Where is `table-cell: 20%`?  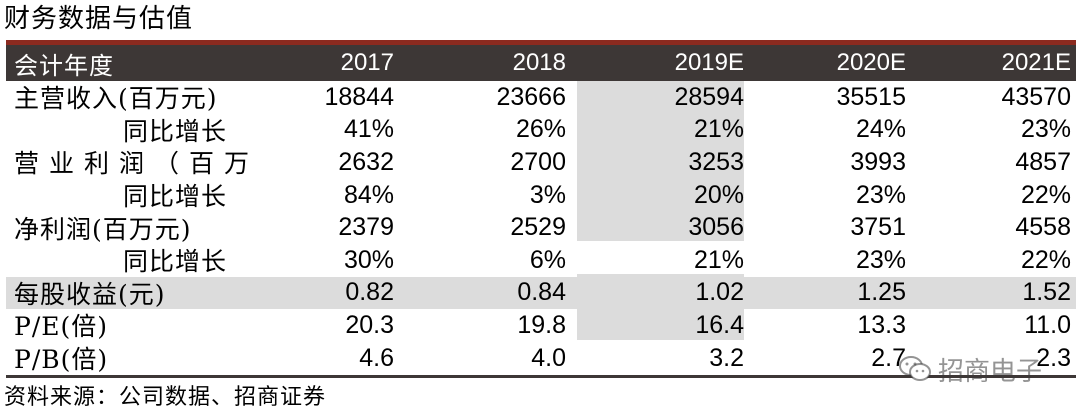
table-cell: 20% is located at coordinates (718, 194).